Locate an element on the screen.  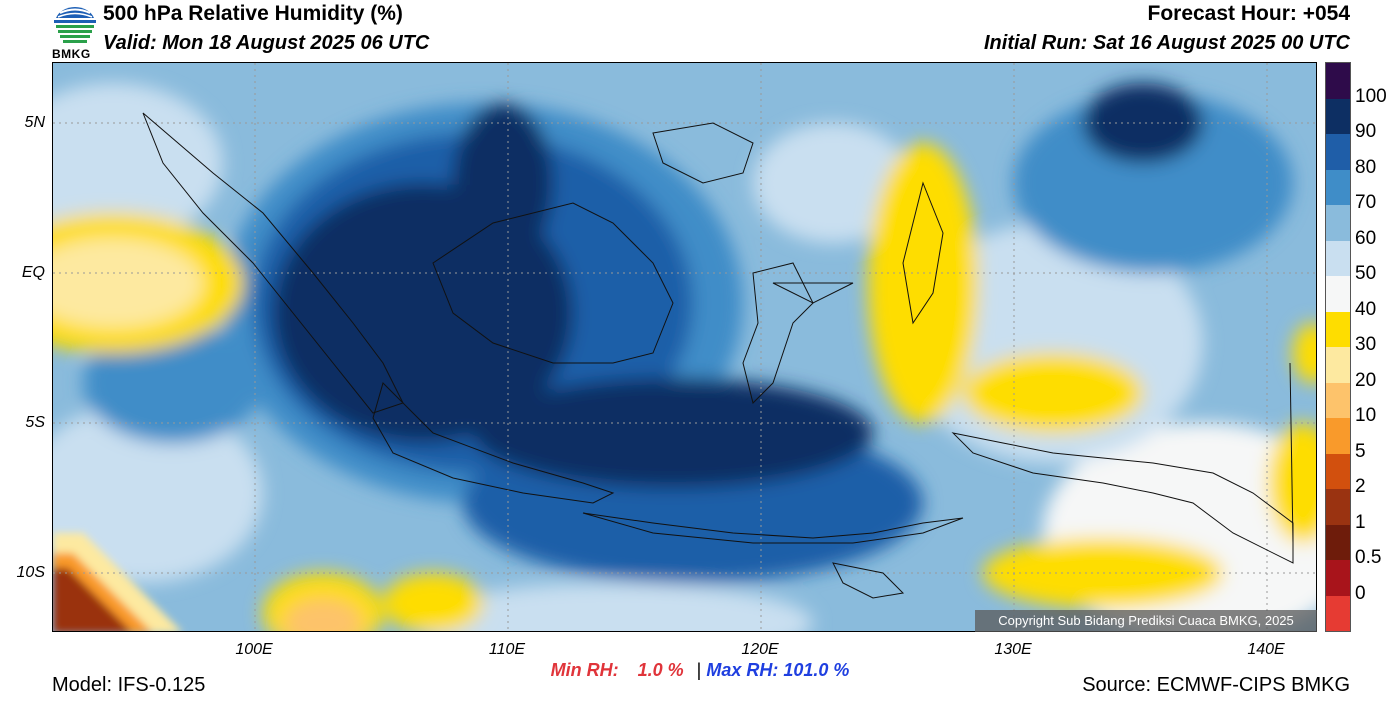
bmkg-logo: BMKG is located at coordinates (75, 31).